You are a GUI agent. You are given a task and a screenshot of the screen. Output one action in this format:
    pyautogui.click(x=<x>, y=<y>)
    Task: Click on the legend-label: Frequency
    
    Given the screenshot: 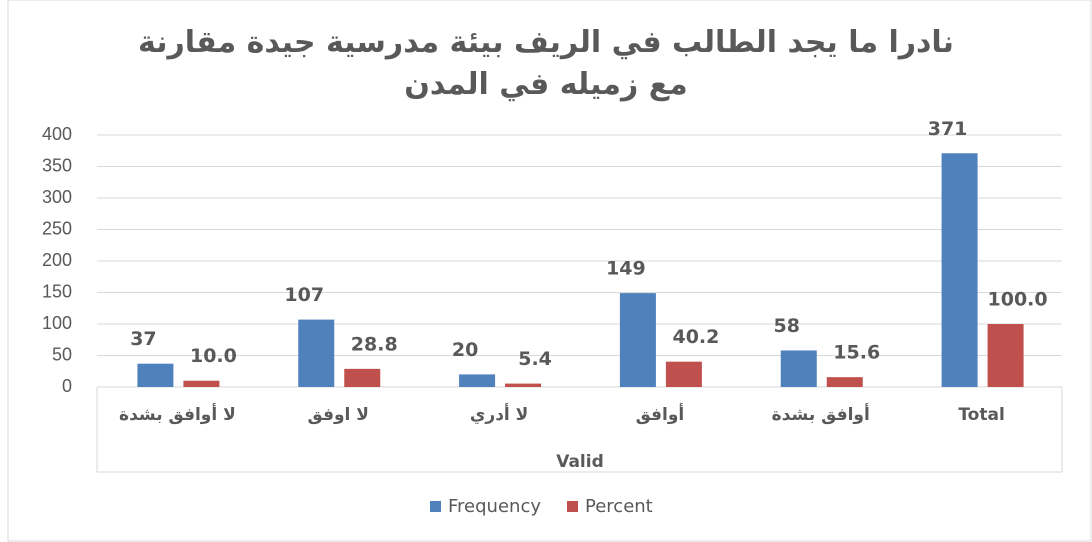 What is the action you would take?
    pyautogui.click(x=494, y=506)
    